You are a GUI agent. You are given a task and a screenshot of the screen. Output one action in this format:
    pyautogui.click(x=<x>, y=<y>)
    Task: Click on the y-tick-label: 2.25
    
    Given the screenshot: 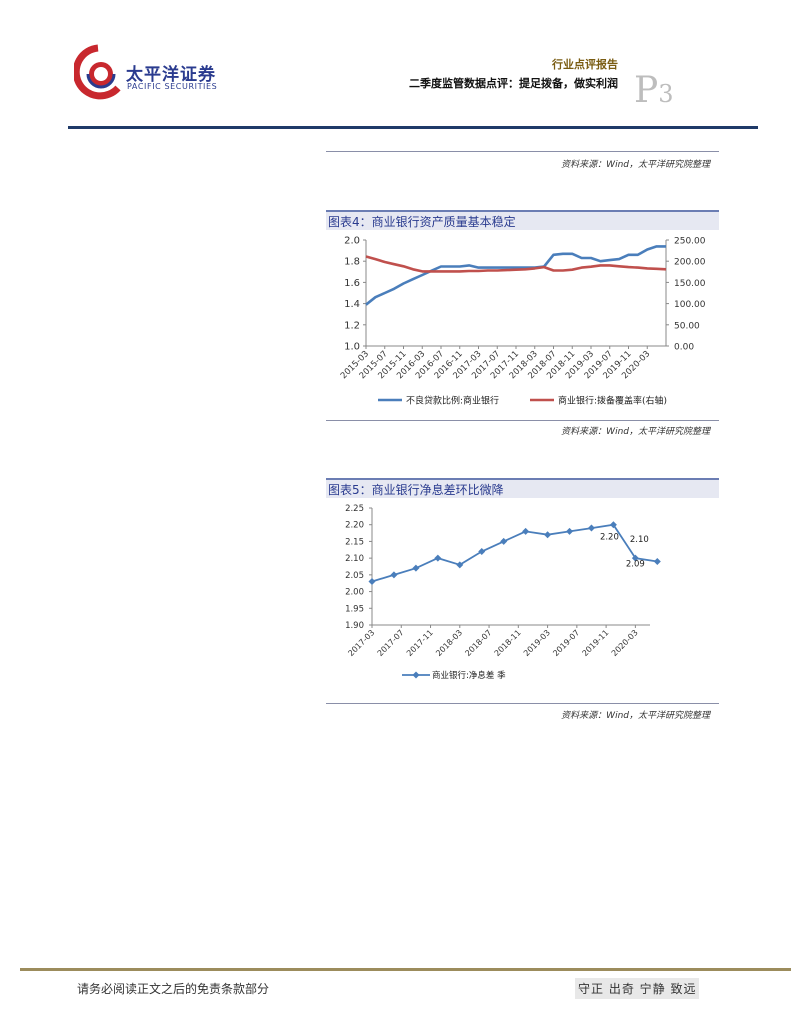 What is the action you would take?
    pyautogui.click(x=354, y=509)
    